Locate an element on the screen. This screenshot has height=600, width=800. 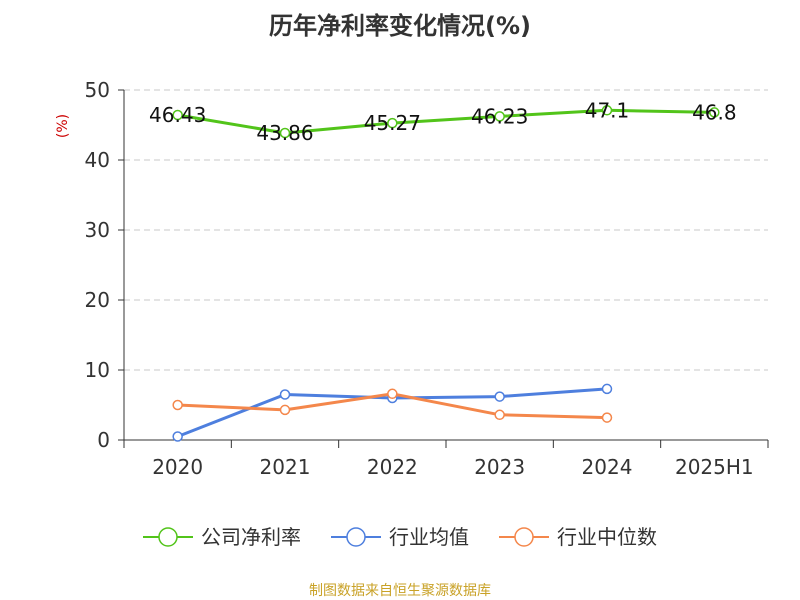
x-tick-label: 2022 is located at coordinates (392, 467).